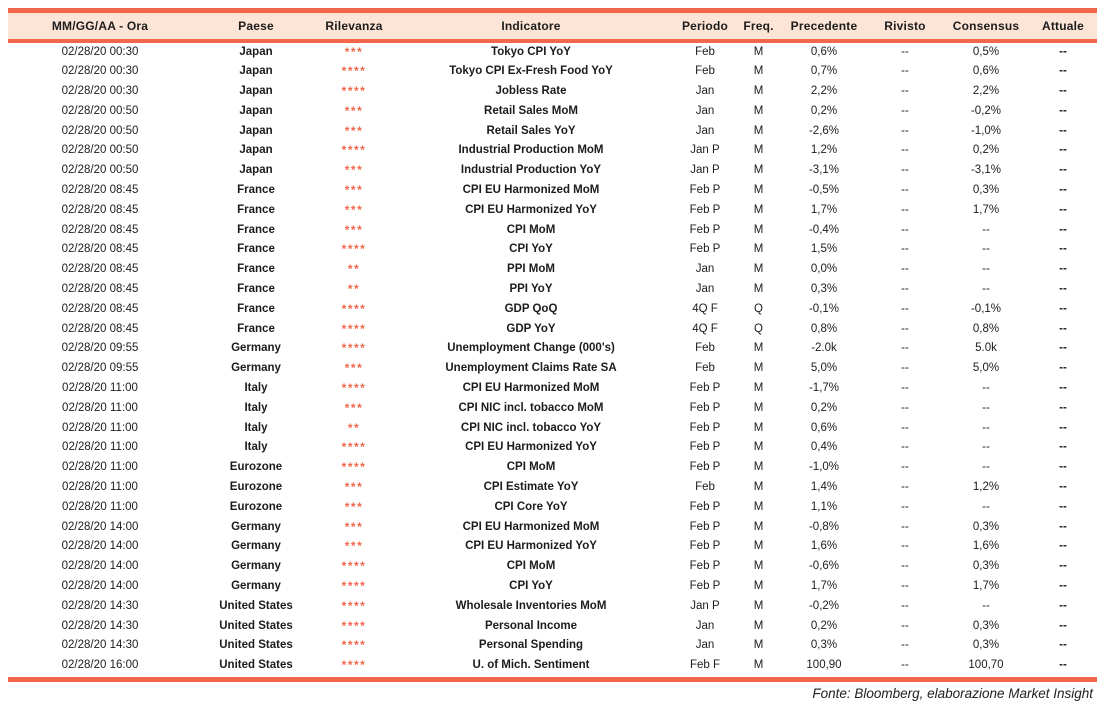  I want to click on cell-indicator: CPI EU Harmonized MoM, so click(531, 526).